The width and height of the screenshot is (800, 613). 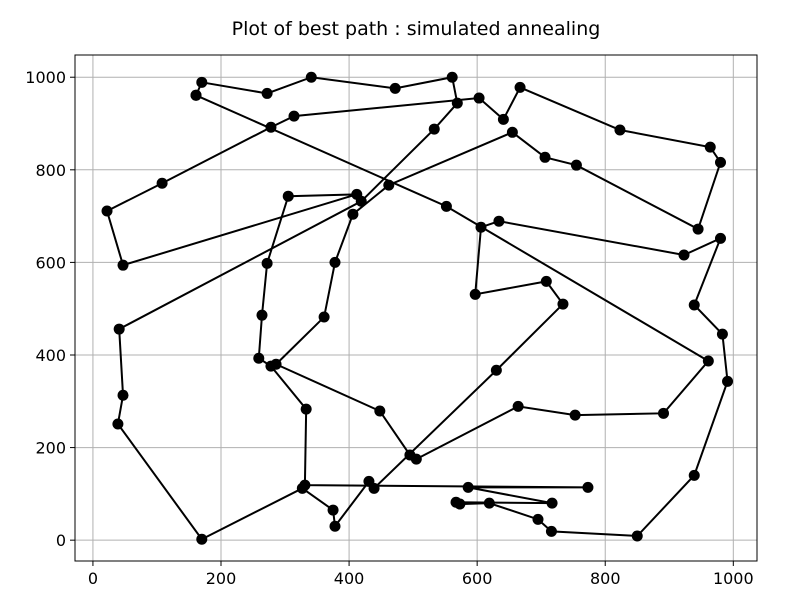 I want to click on y-tick-label: 600, so click(x=50, y=262).